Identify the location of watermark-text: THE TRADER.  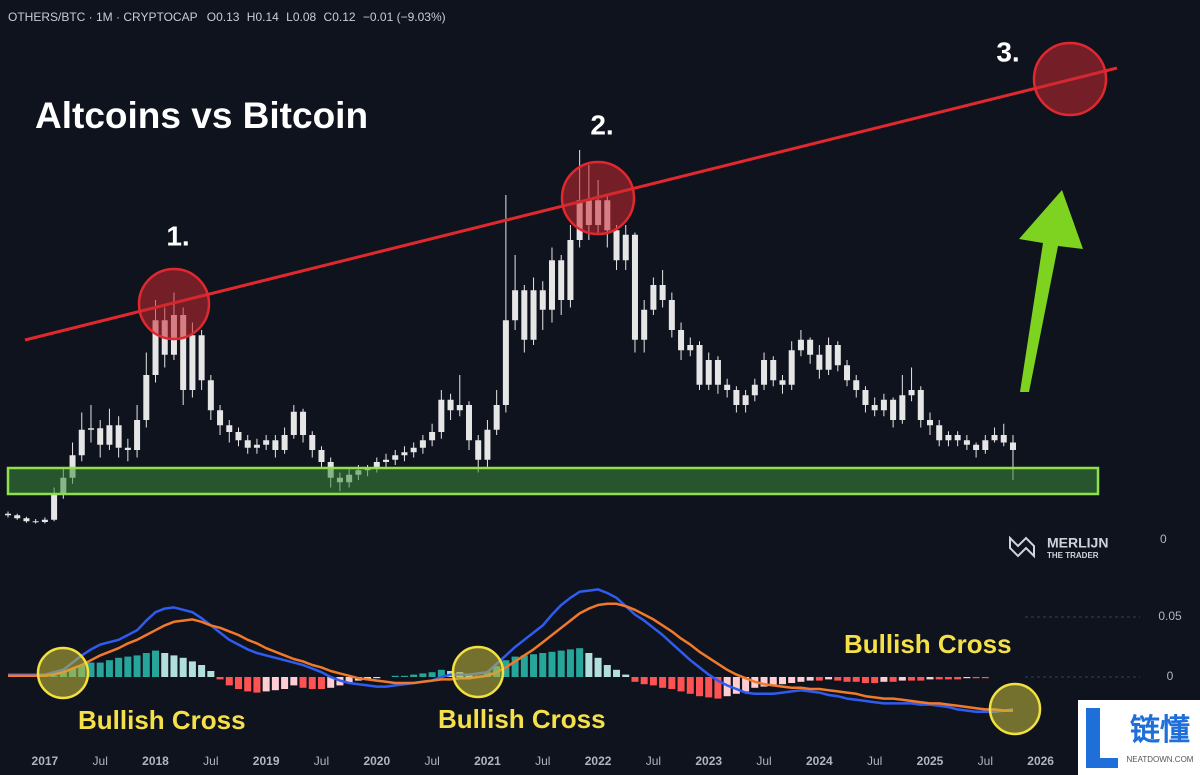
(1073, 555).